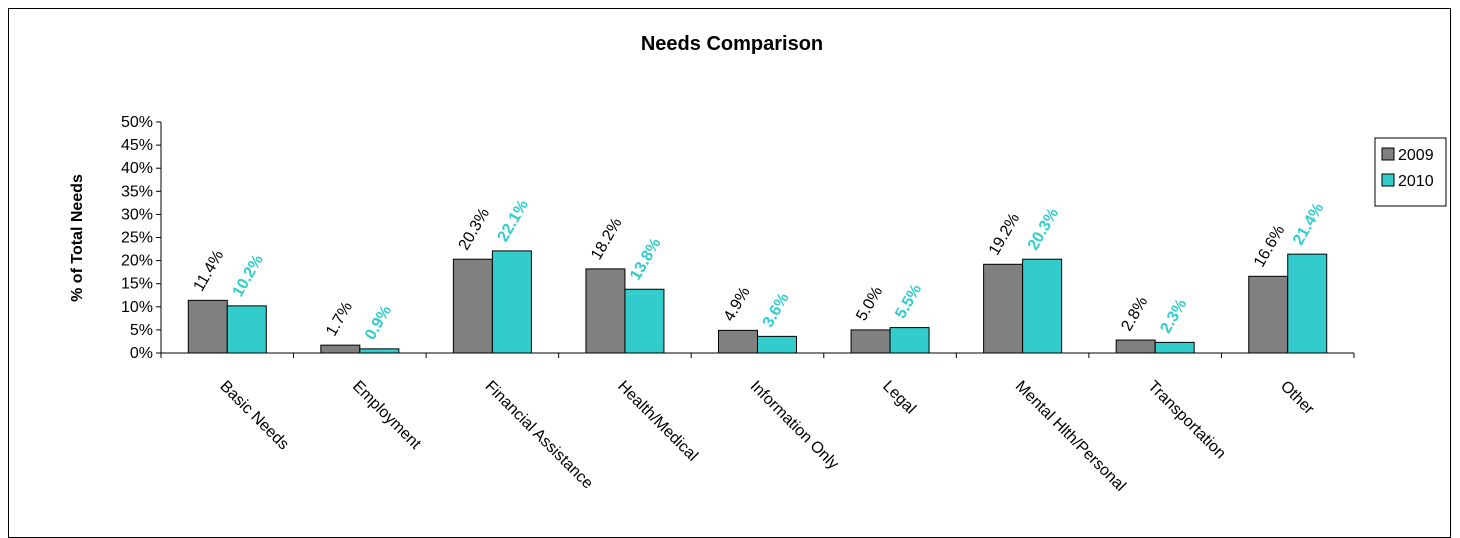 This screenshot has width=1460, height=538. What do you see at coordinates (137, 307) in the screenshot?
I see `y-tick-label: 10%` at bounding box center [137, 307].